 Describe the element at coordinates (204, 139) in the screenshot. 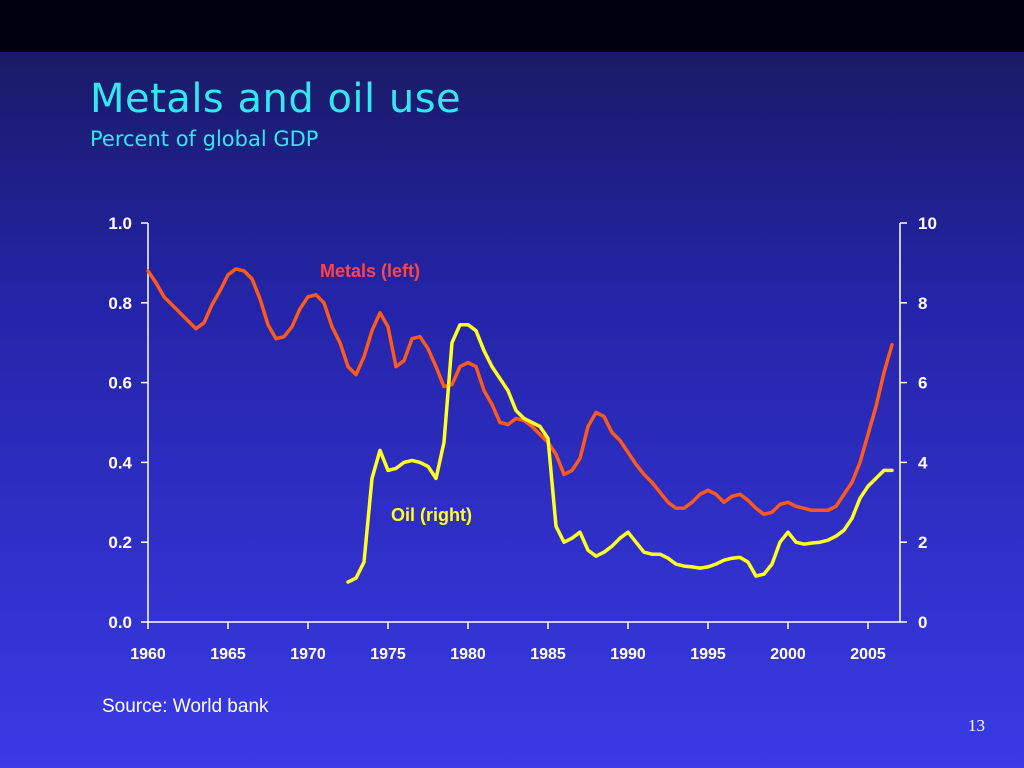

I see `slide-subtitle: Percent of global GDP` at that location.